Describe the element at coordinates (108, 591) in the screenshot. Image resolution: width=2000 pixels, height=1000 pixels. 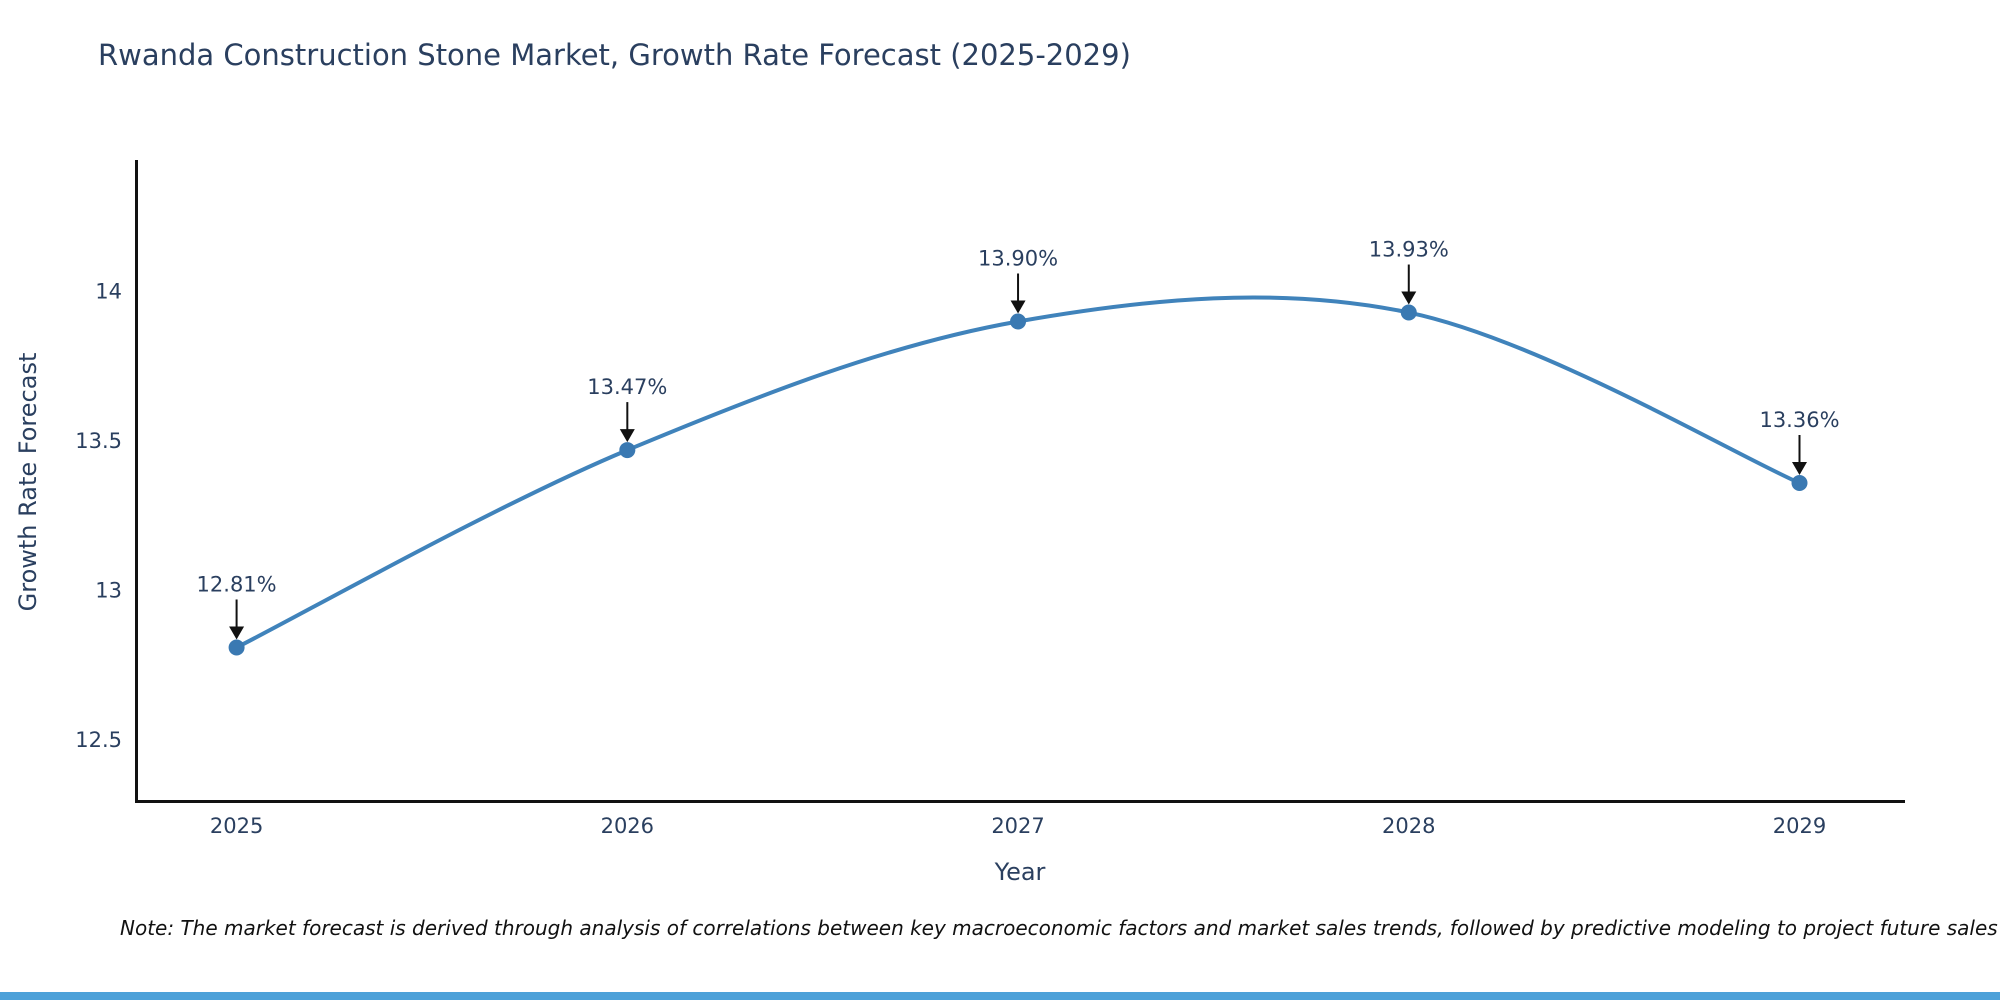
I see `y-tick-label: 13` at that location.